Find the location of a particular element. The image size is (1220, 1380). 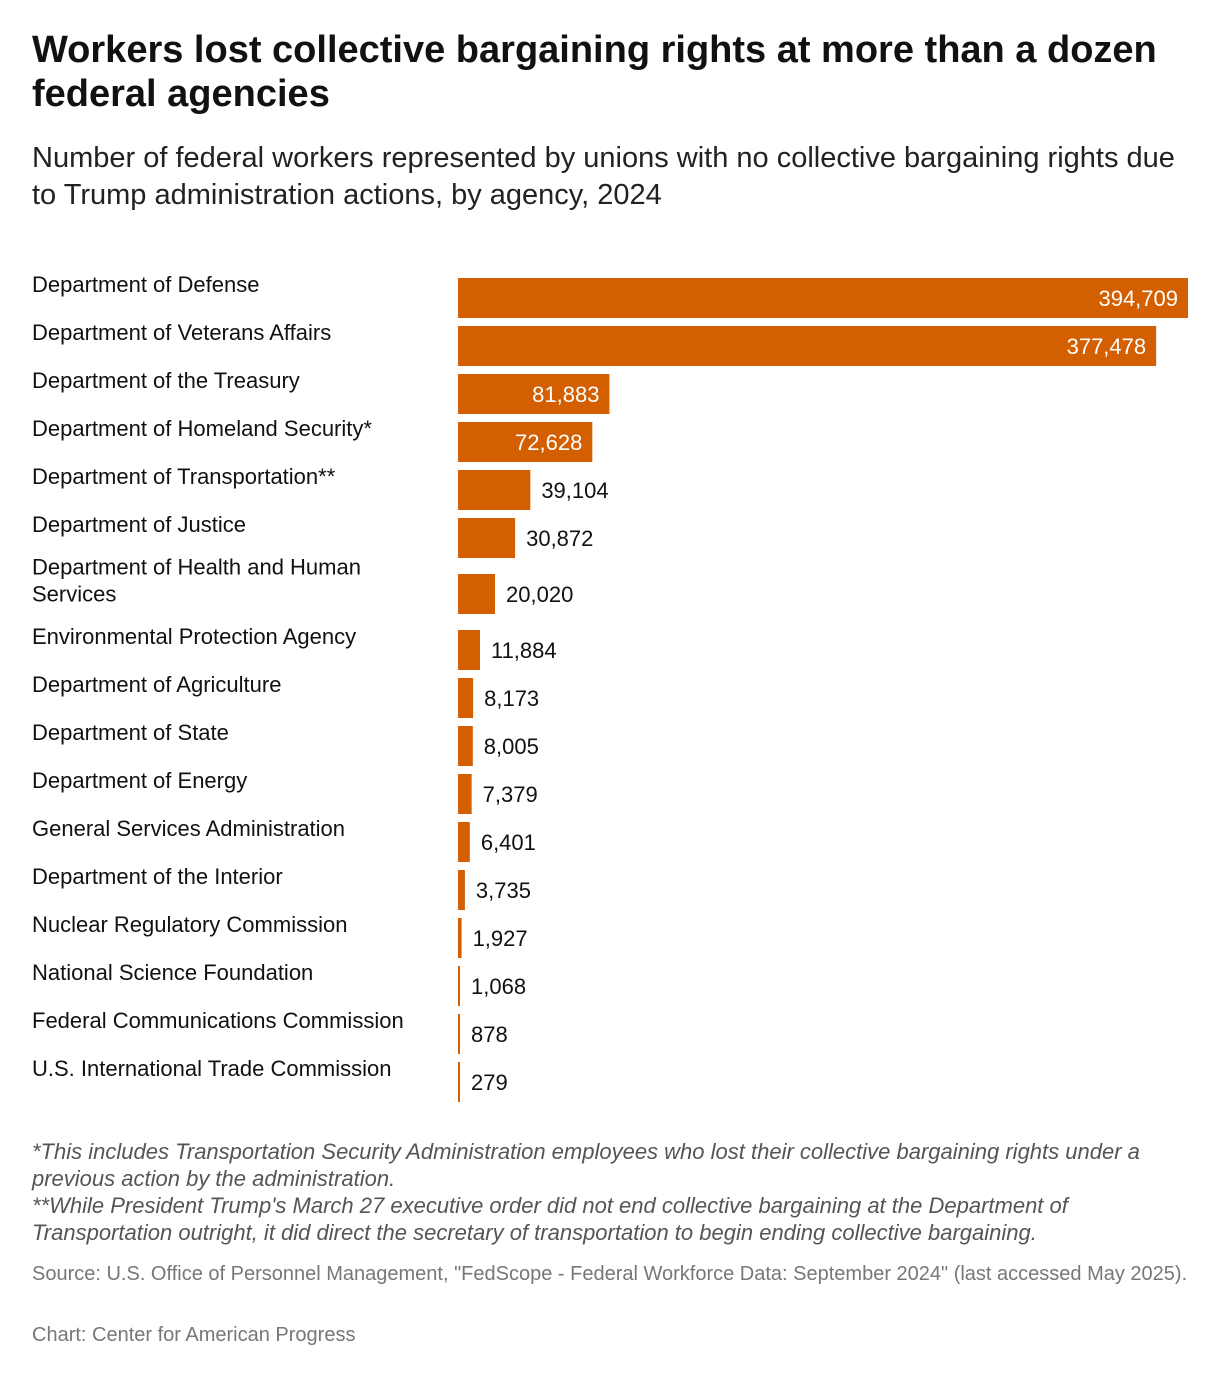

value-label-department-of-state: 8,005 is located at coordinates (511, 746).